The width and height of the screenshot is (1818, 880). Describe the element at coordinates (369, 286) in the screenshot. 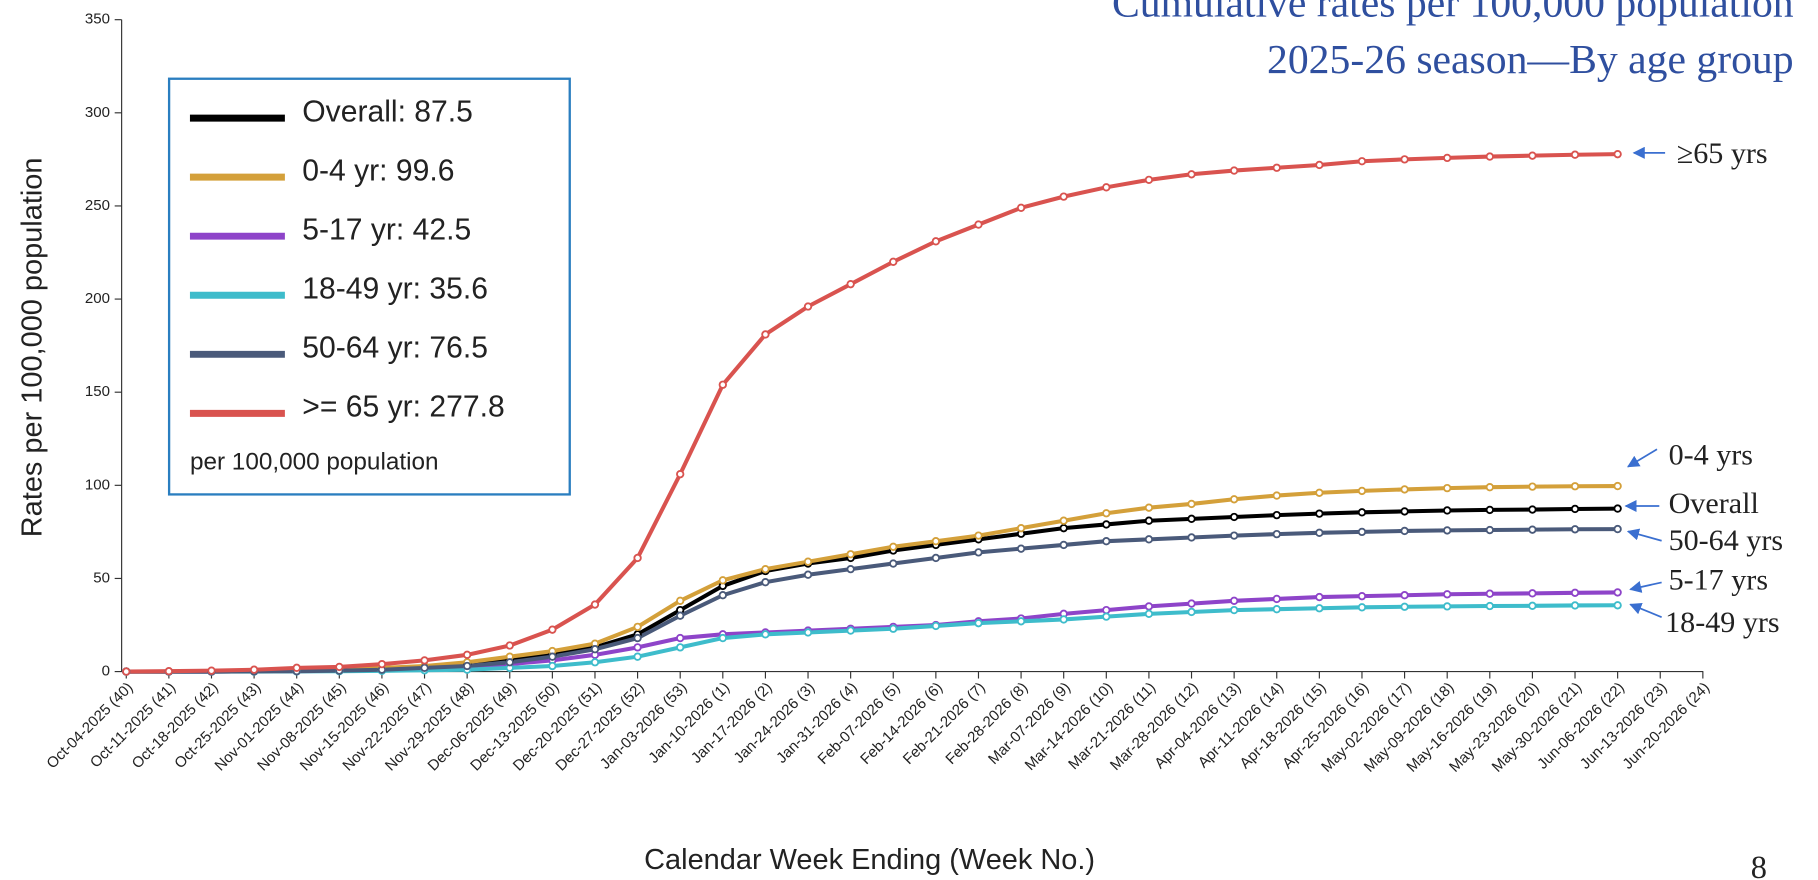

I see `legend-box` at that location.